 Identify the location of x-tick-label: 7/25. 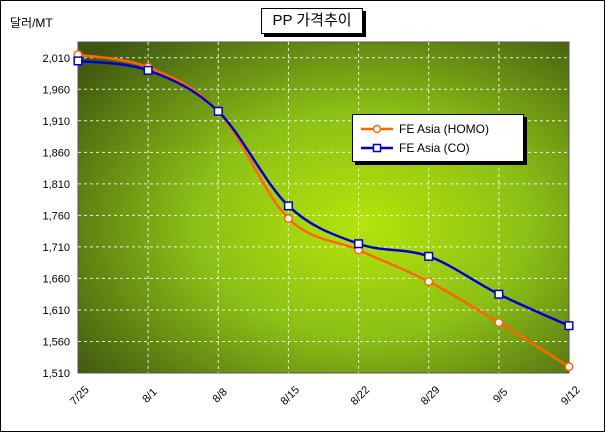
(80, 396).